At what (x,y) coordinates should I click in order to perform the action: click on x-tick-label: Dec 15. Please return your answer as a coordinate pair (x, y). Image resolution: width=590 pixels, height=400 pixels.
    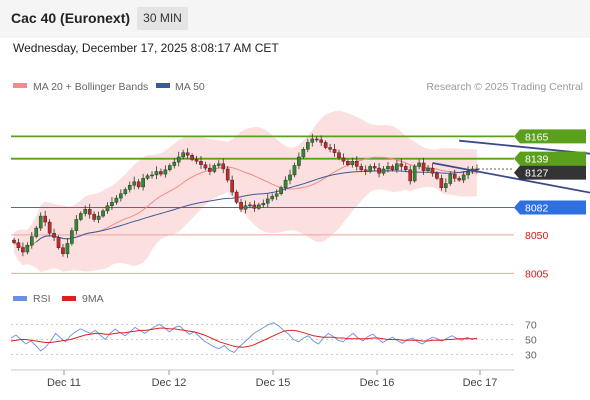
    Looking at the image, I should click on (273, 383).